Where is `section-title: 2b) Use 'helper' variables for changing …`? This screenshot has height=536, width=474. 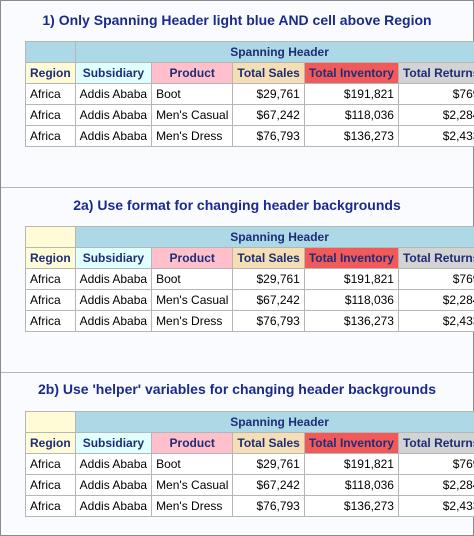
section-title: 2b) Use 'helper' variables for changing … is located at coordinates (237, 389).